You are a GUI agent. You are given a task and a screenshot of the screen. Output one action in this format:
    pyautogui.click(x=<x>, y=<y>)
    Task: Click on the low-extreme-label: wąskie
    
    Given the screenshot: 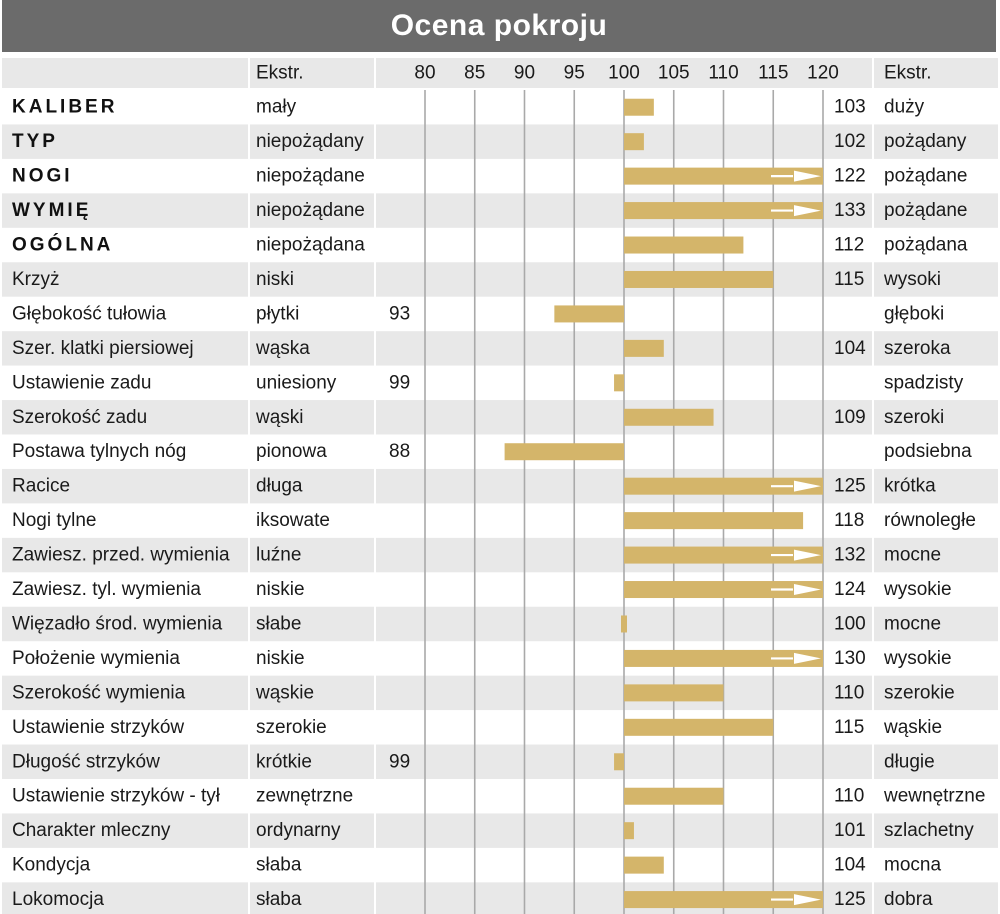 What is the action you would take?
    pyautogui.click(x=284, y=692)
    